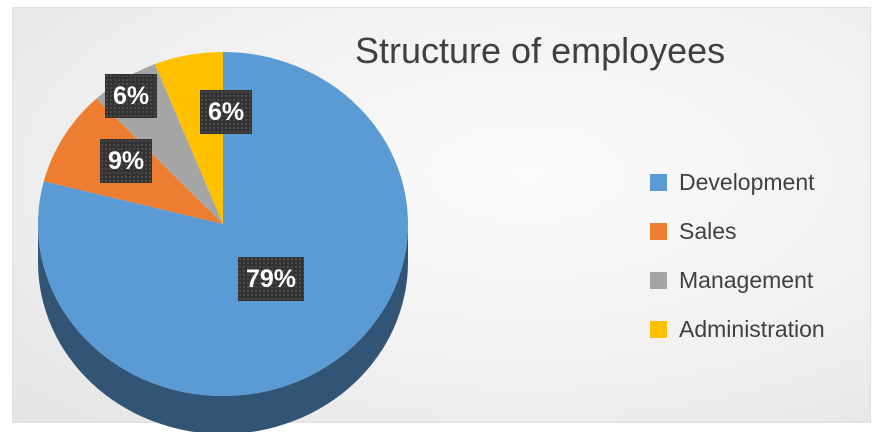  I want to click on data-label-administration: 6%, so click(226, 112).